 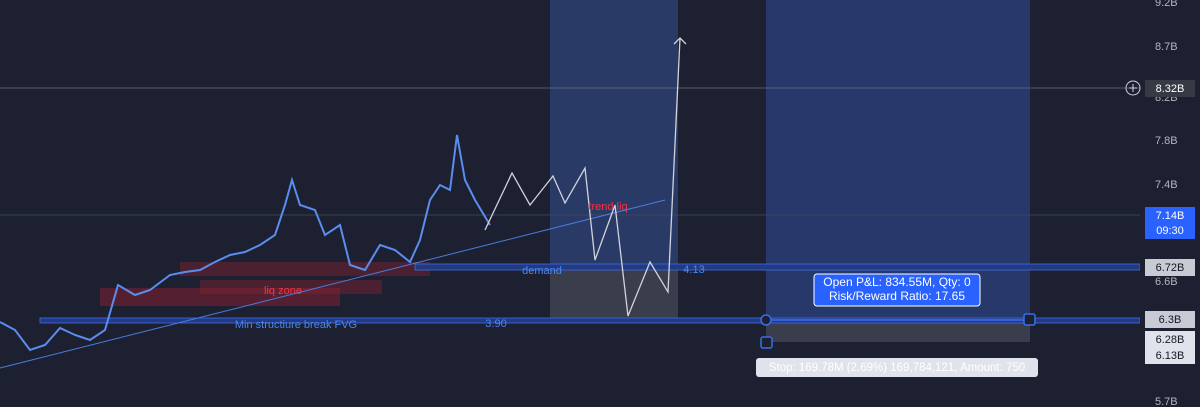 I want to click on add-button, so click(x=1133, y=88).